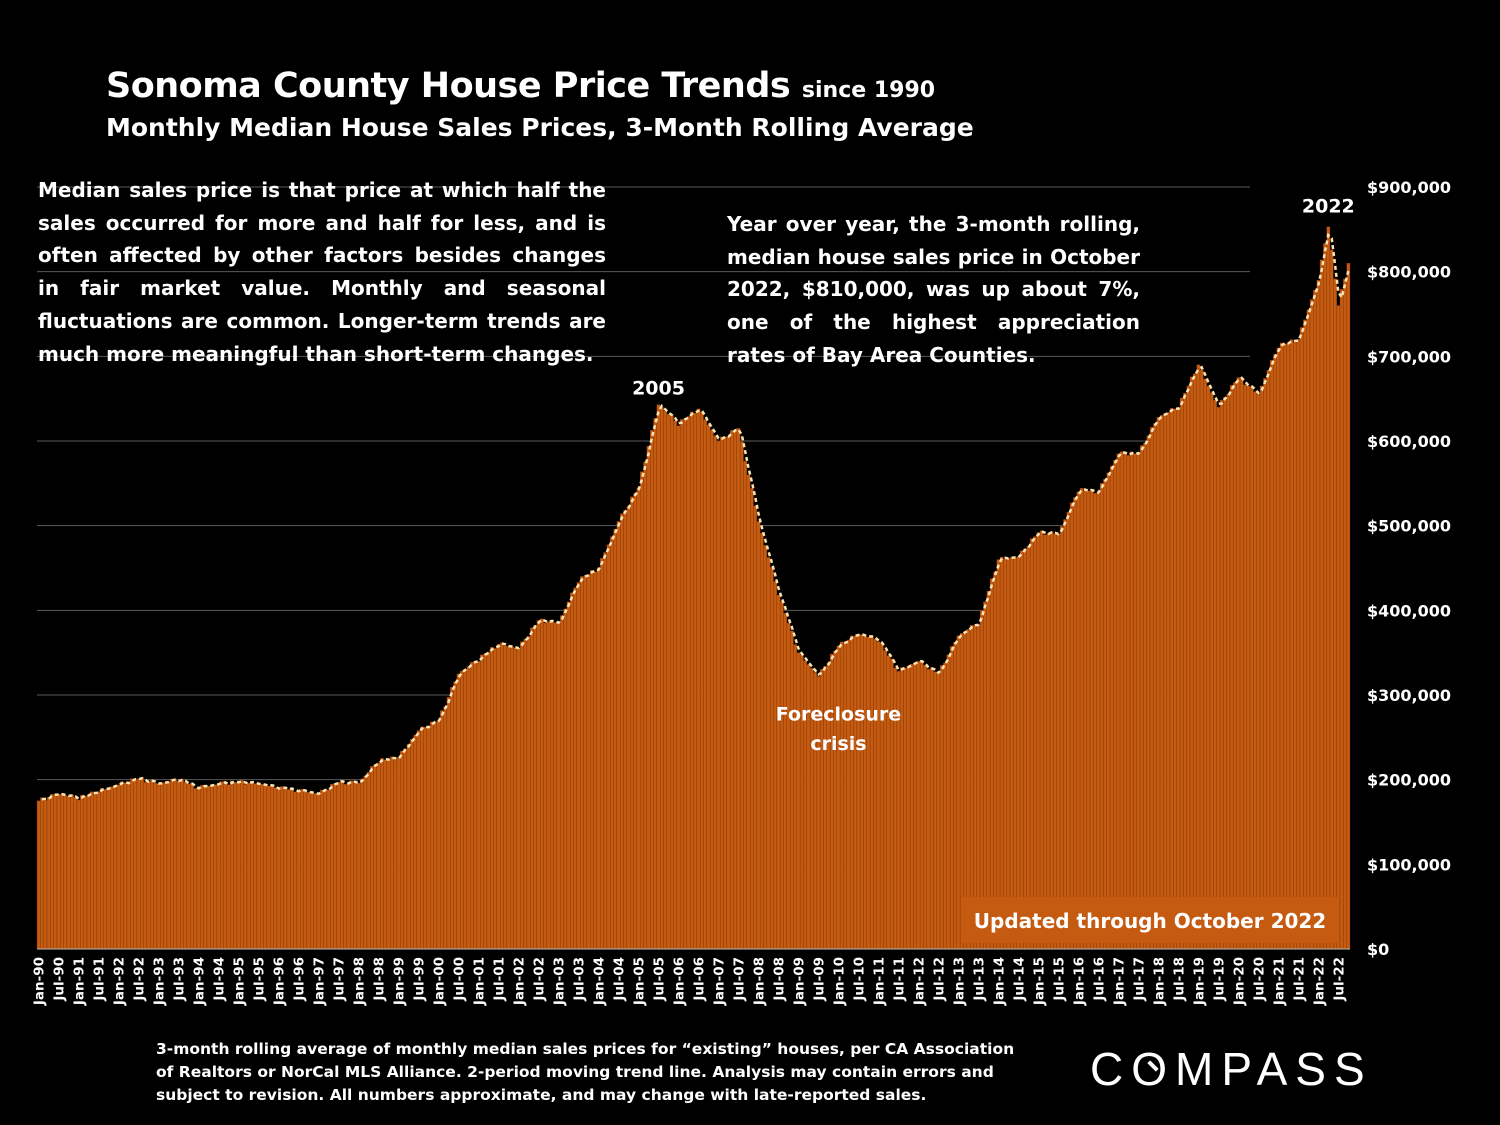 This screenshot has width=1500, height=1125. What do you see at coordinates (1039, 981) in the screenshot?
I see `x-tick-label: Jan-15` at bounding box center [1039, 981].